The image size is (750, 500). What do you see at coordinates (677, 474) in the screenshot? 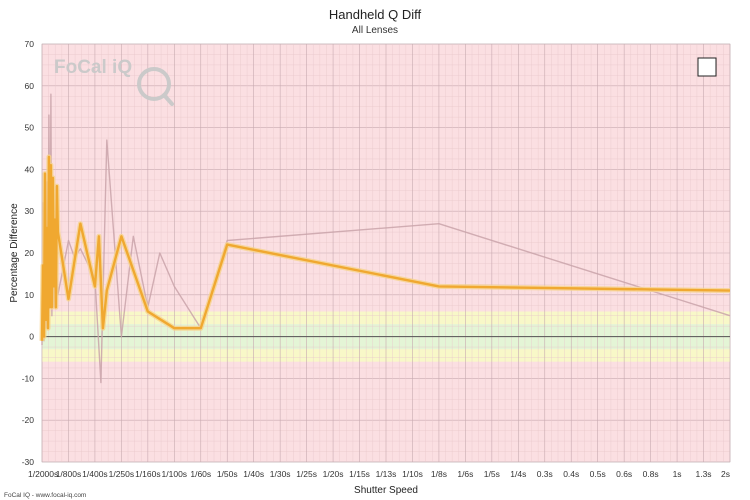
I see `x-tick-label: 1s` at bounding box center [677, 474].